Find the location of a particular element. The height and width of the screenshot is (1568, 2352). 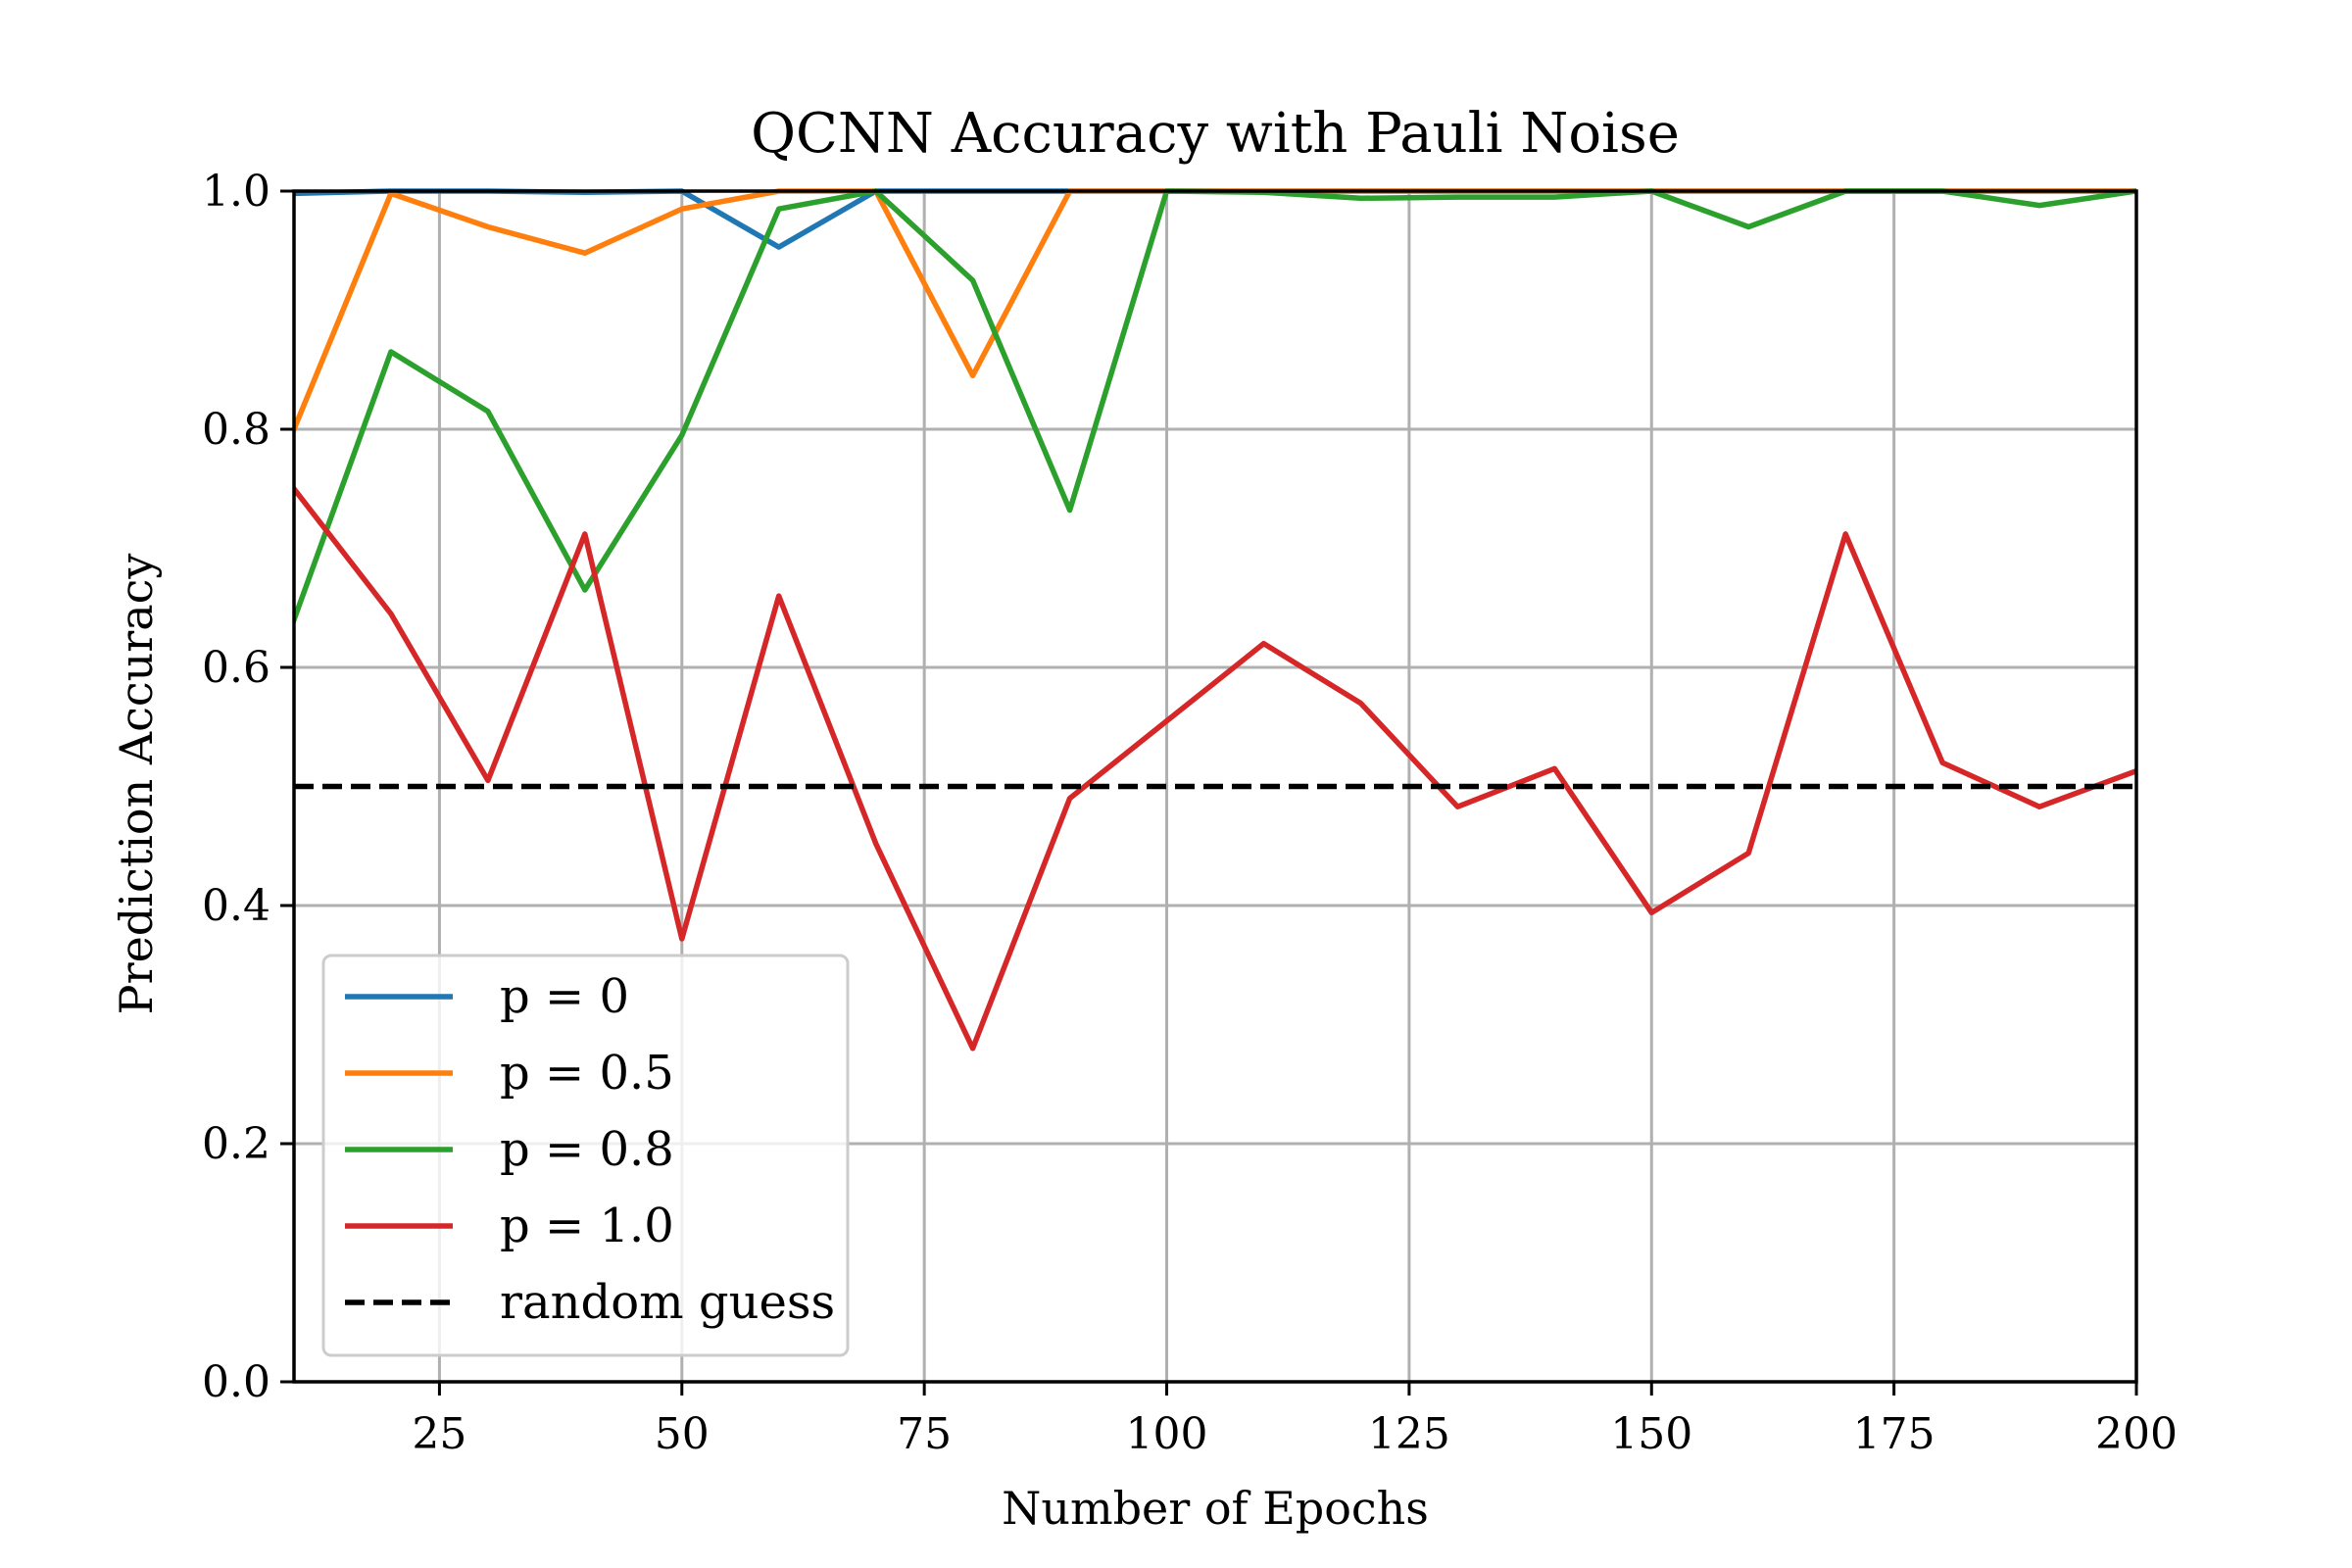

legend-label: p = 0.8 is located at coordinates (587, 1149).